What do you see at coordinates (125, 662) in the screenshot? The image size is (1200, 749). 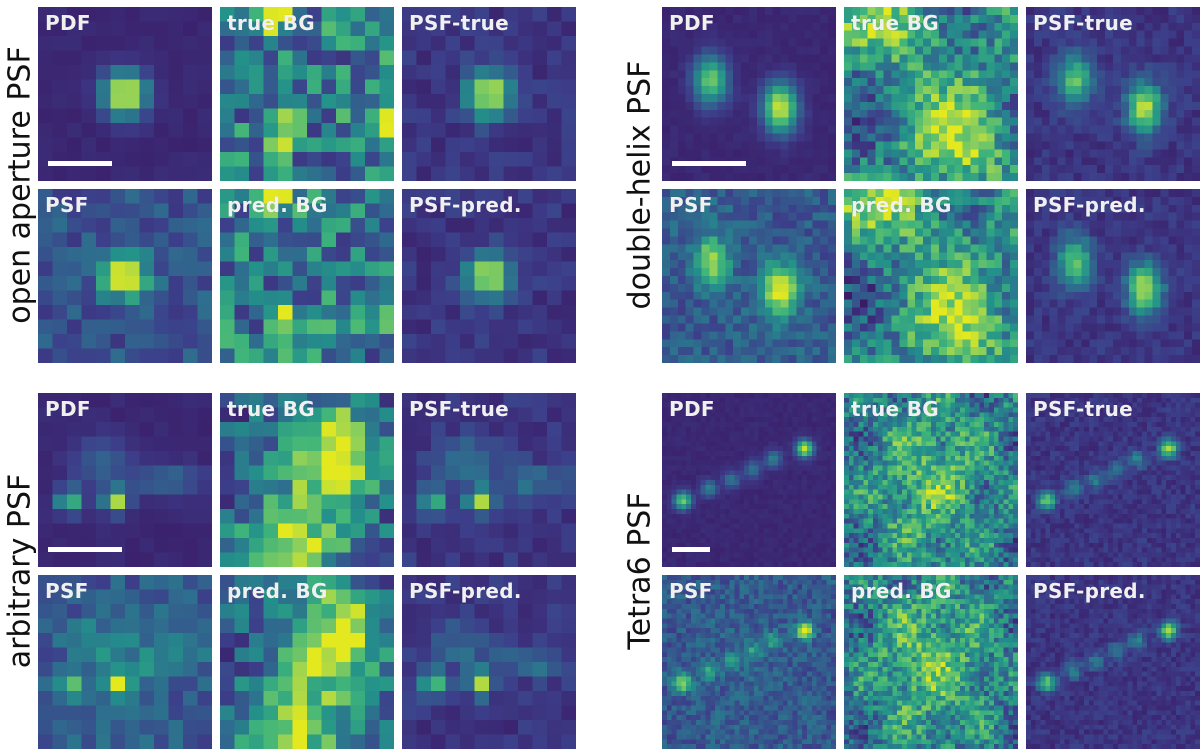 I see `panel-arb-psfnoisy-1: PSF` at bounding box center [125, 662].